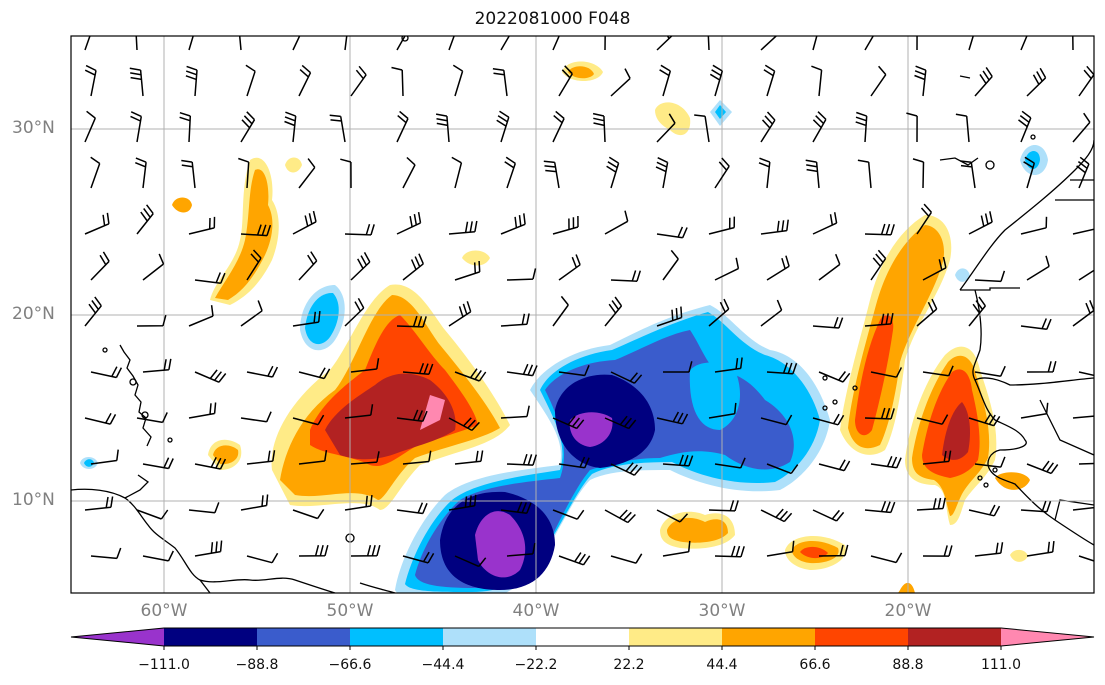 The image size is (1105, 685). What do you see at coordinates (33, 314) in the screenshot?
I see `lat-label: 20°N` at bounding box center [33, 314].